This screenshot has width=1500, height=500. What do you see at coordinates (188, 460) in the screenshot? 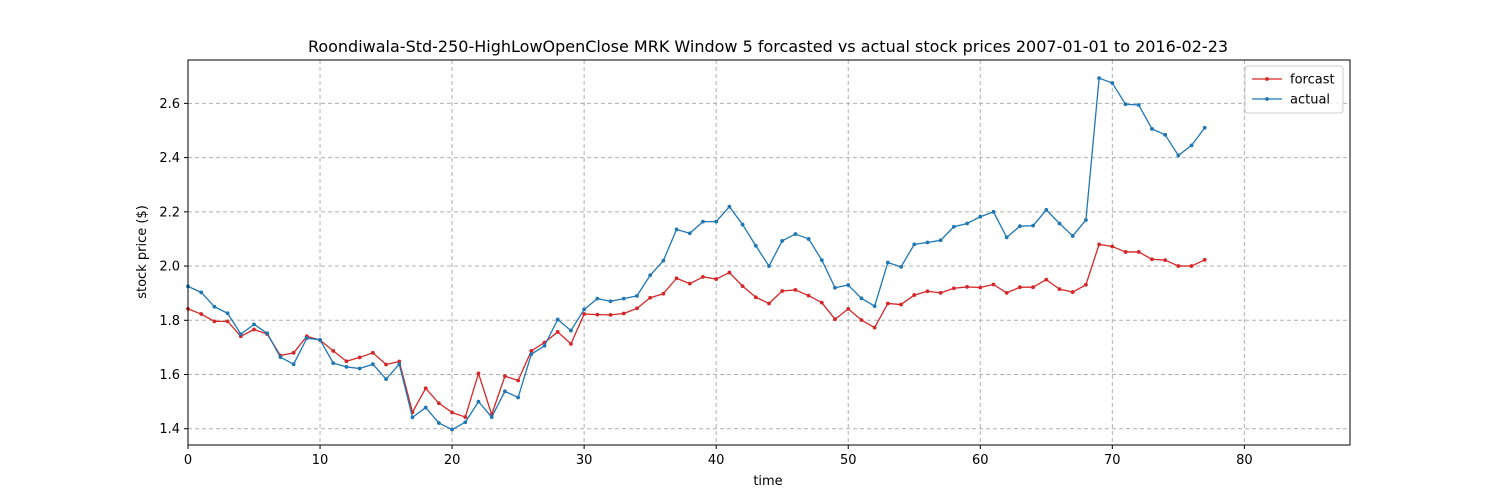
I see `x-tick-label: 0` at bounding box center [188, 460].